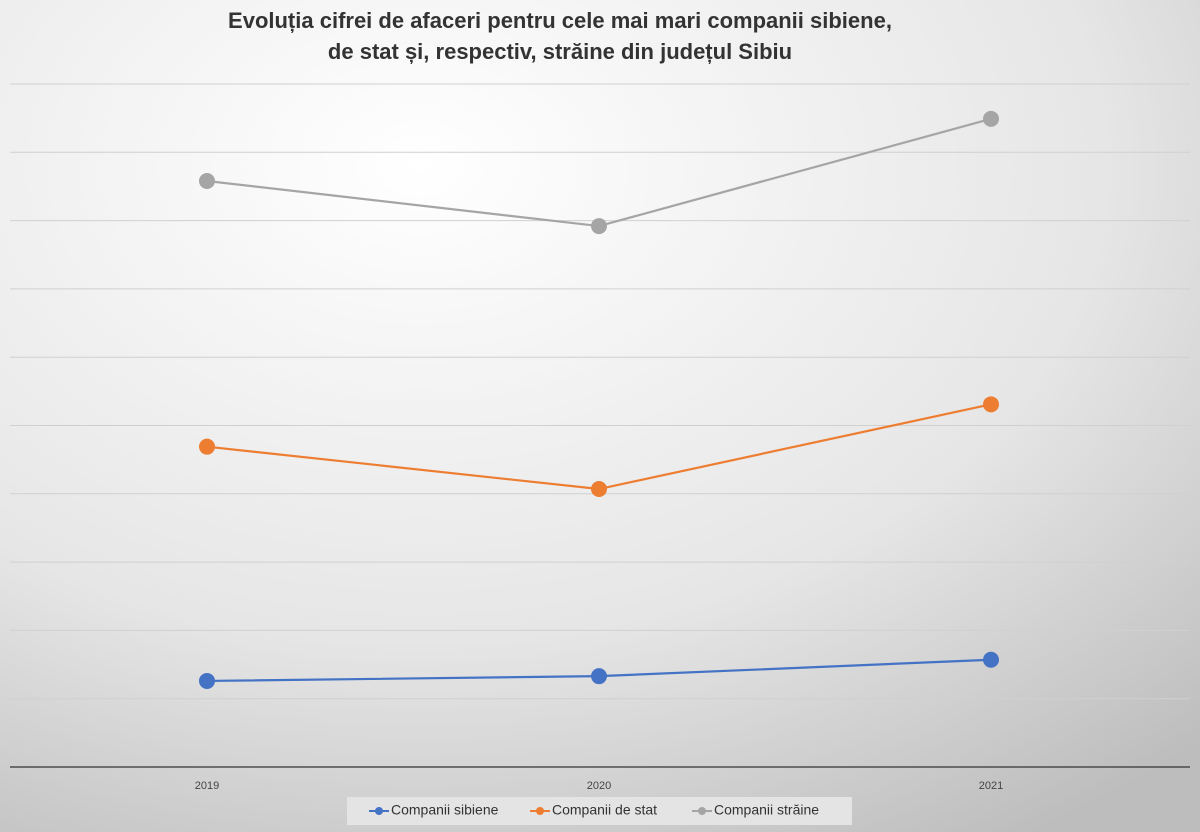 Image resolution: width=1200 pixels, height=832 pixels. What do you see at coordinates (604, 810) in the screenshot?
I see `legend-label: Companii de stat` at bounding box center [604, 810].